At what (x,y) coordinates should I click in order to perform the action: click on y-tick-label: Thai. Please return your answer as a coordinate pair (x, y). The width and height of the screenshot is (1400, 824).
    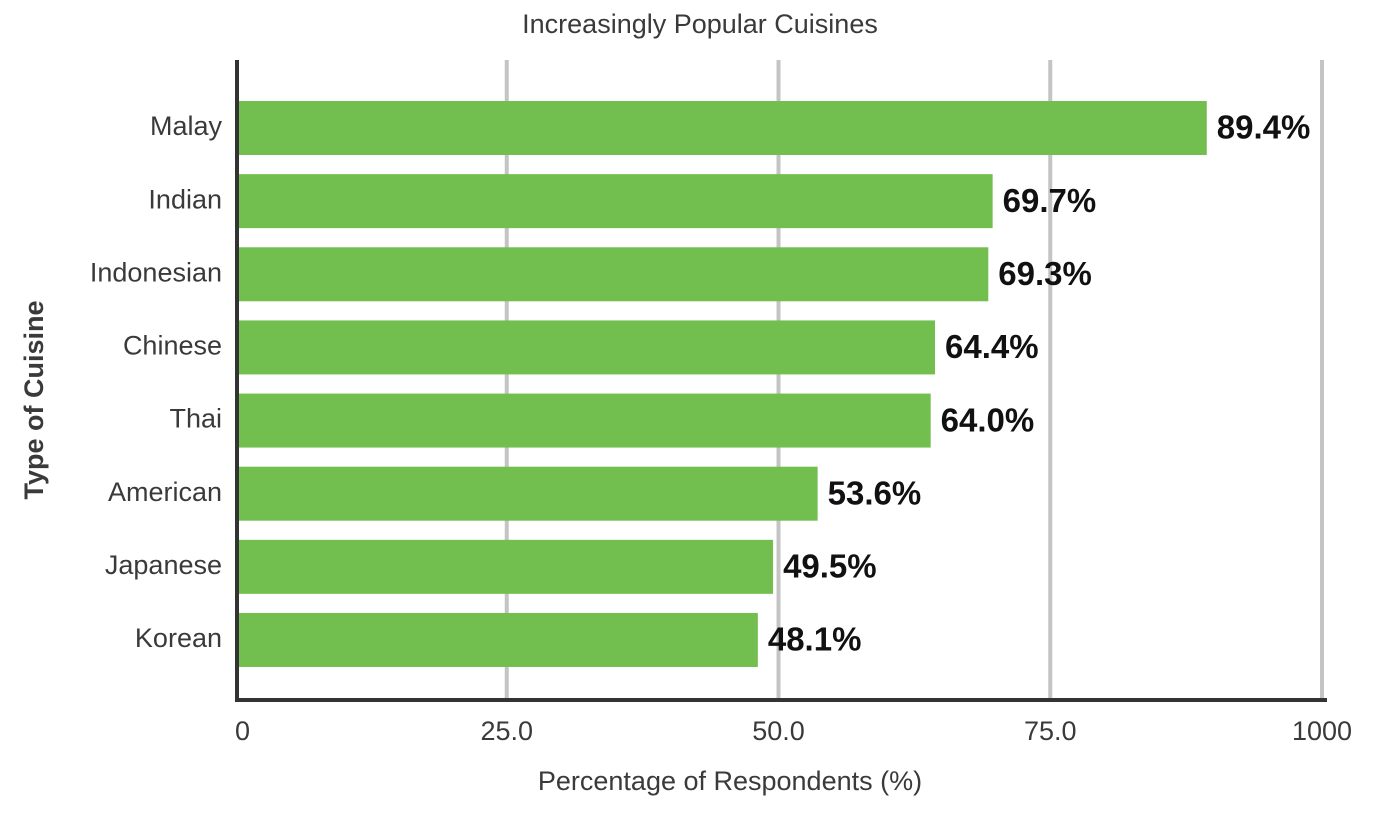
    Looking at the image, I should click on (195, 419).